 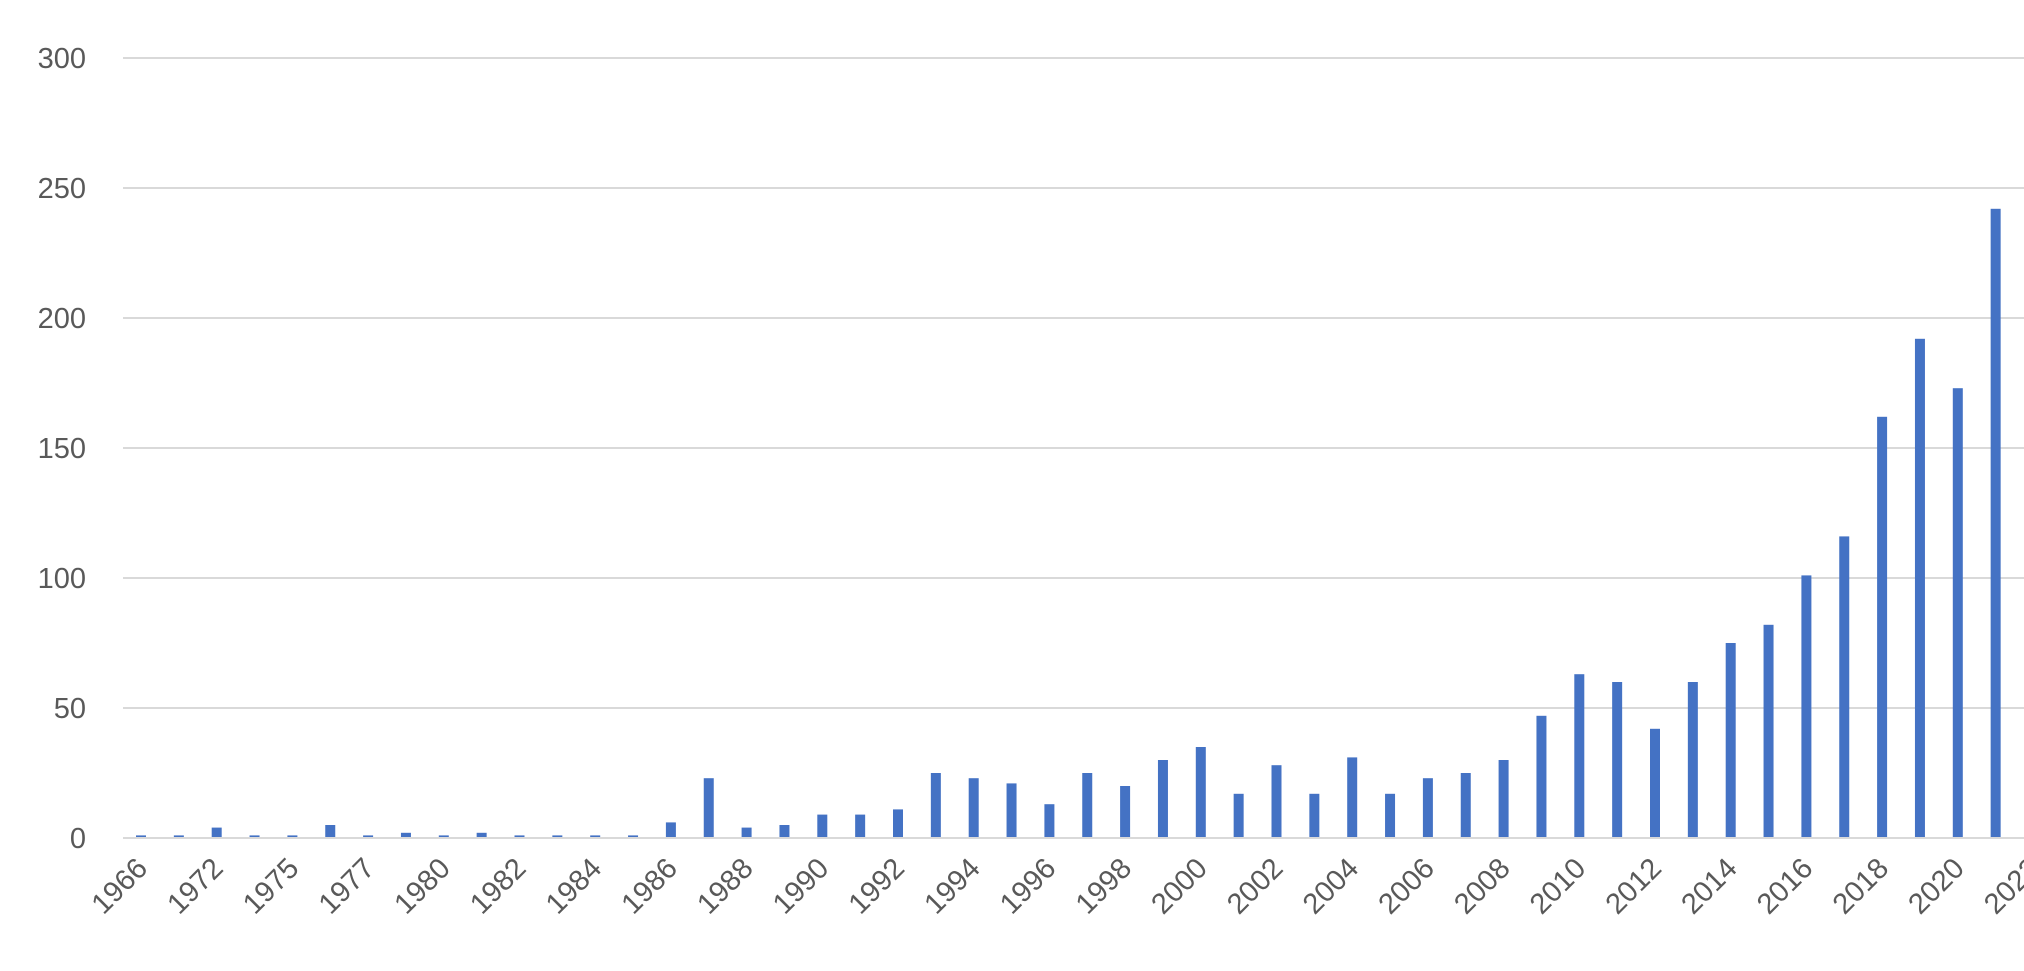 What do you see at coordinates (347, 886) in the screenshot?
I see `x-tick-label: 1977` at bounding box center [347, 886].